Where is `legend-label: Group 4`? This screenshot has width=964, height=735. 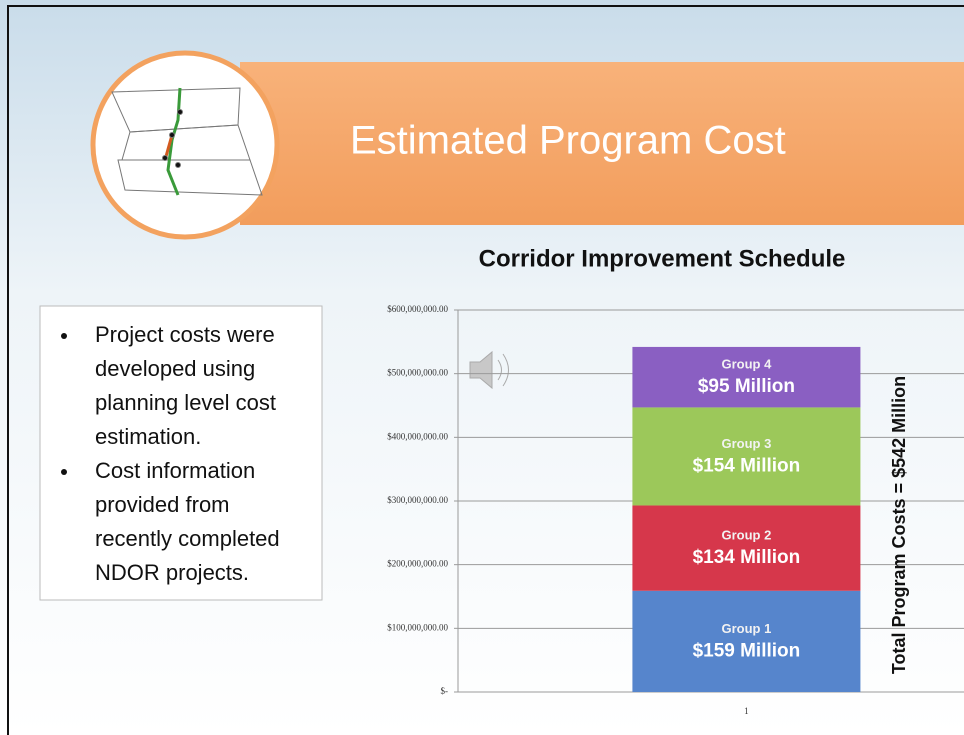 legend-label: Group 4 is located at coordinates (746, 364).